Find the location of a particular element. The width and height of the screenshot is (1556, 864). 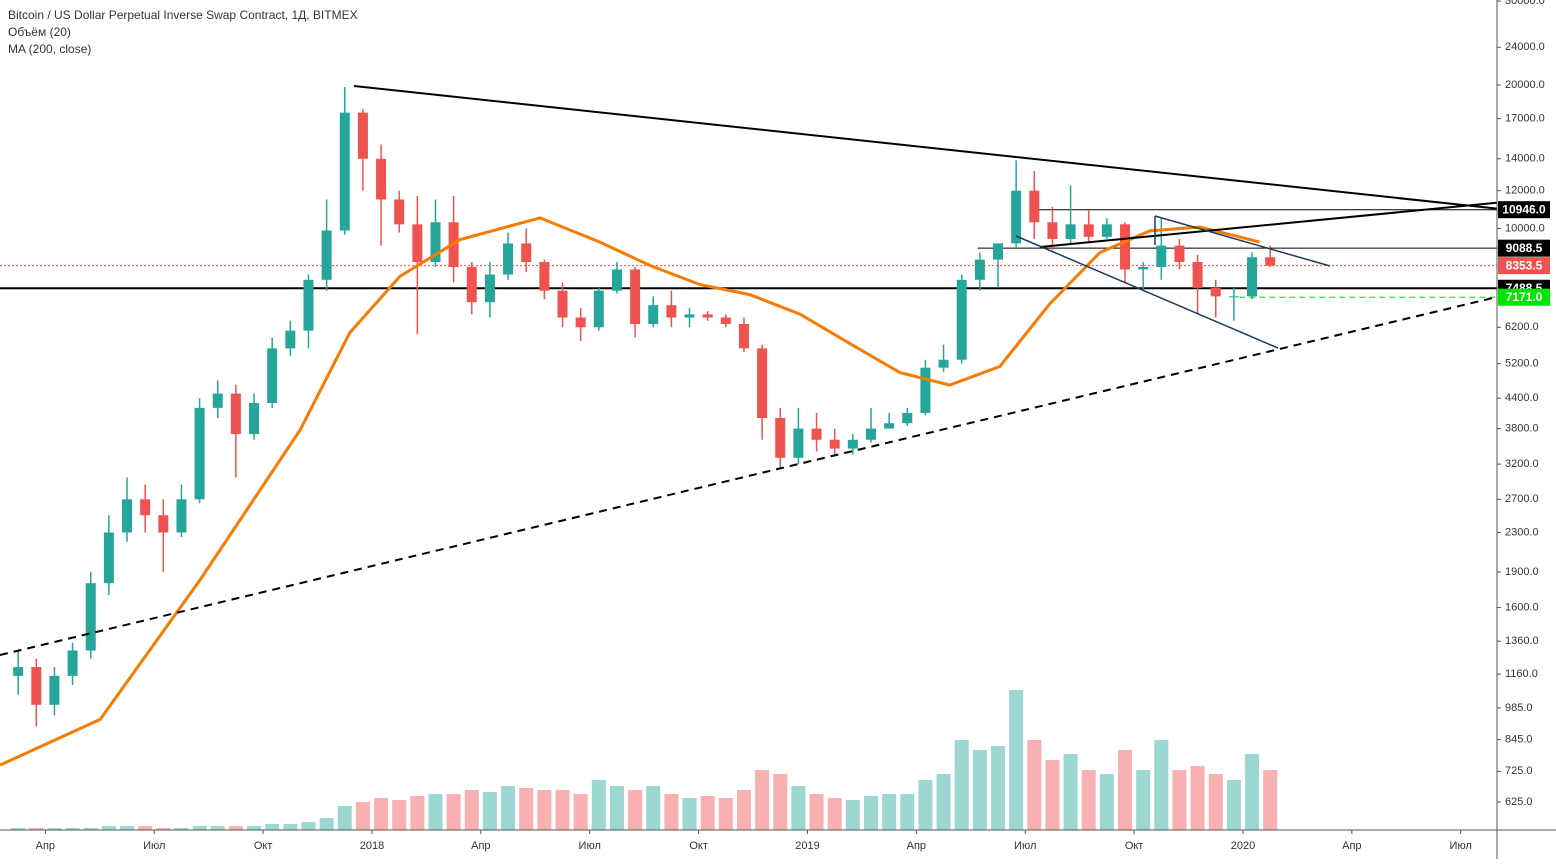

legend-ma: MA (200, close) is located at coordinates (49, 49).